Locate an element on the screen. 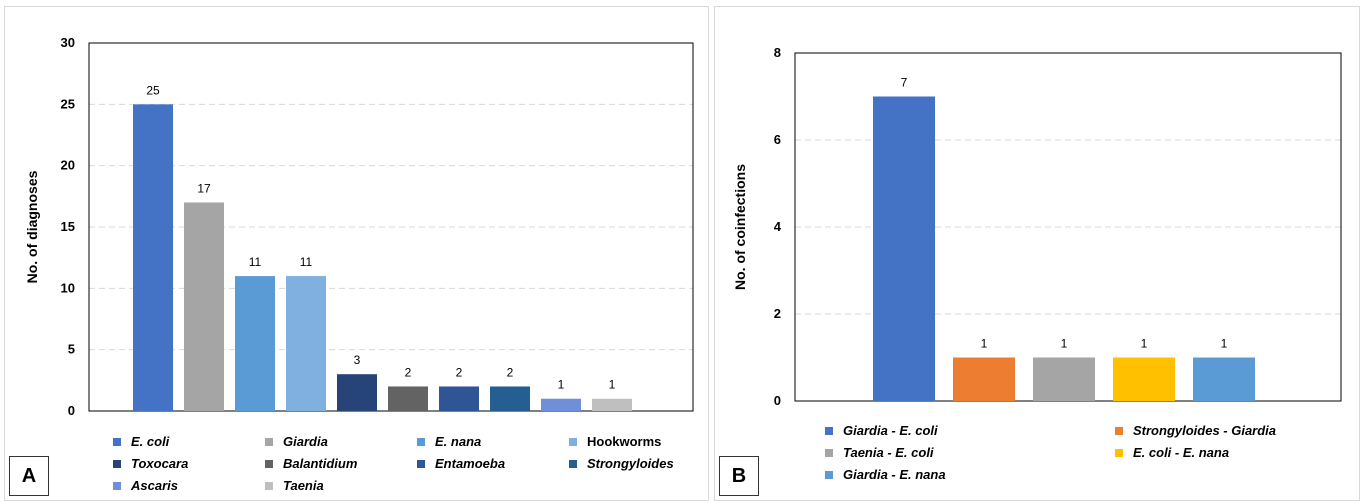 The width and height of the screenshot is (1363, 503). legend-label: Toxocara is located at coordinates (160, 463).